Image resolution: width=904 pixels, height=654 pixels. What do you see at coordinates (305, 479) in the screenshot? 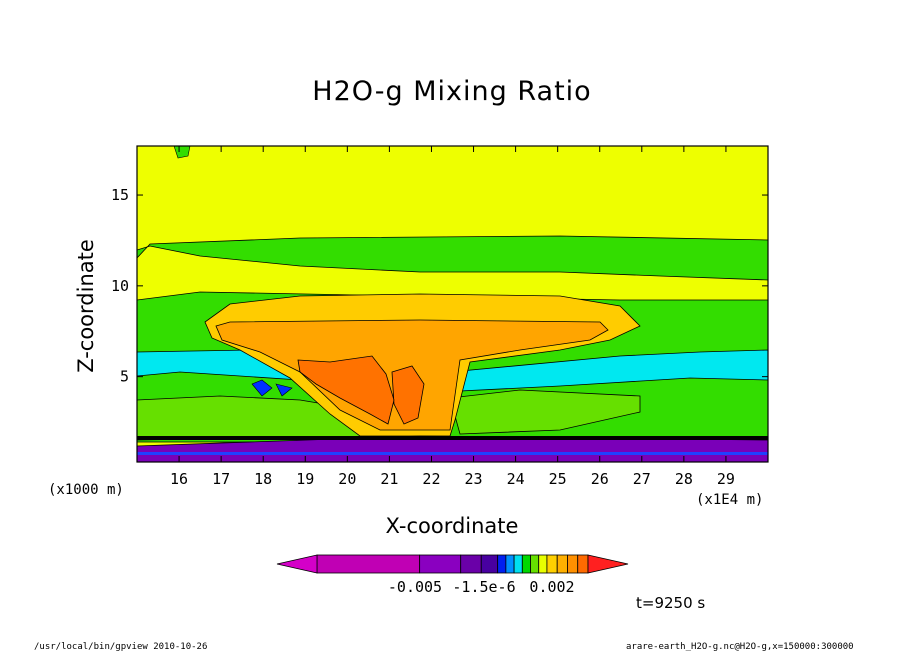
I see `x-tick-label: 19` at bounding box center [305, 479].